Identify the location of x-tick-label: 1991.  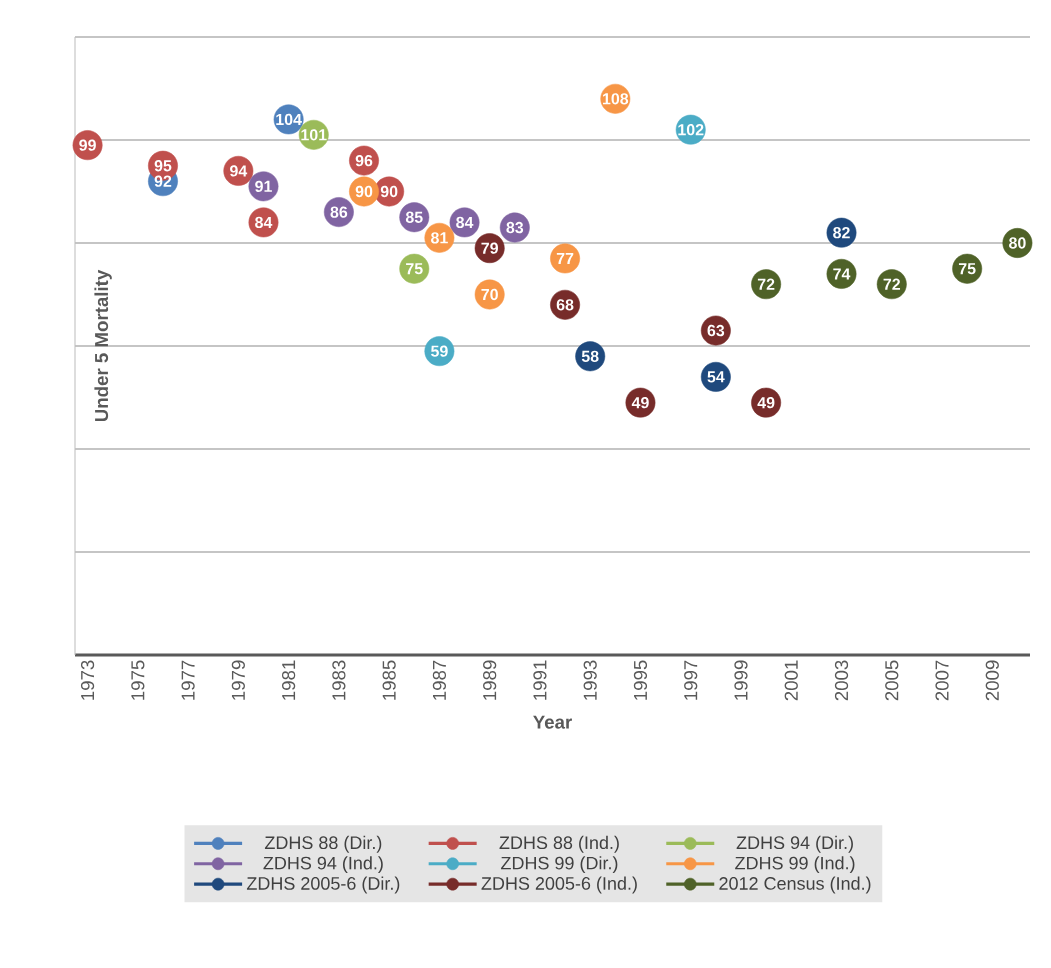
(540, 680).